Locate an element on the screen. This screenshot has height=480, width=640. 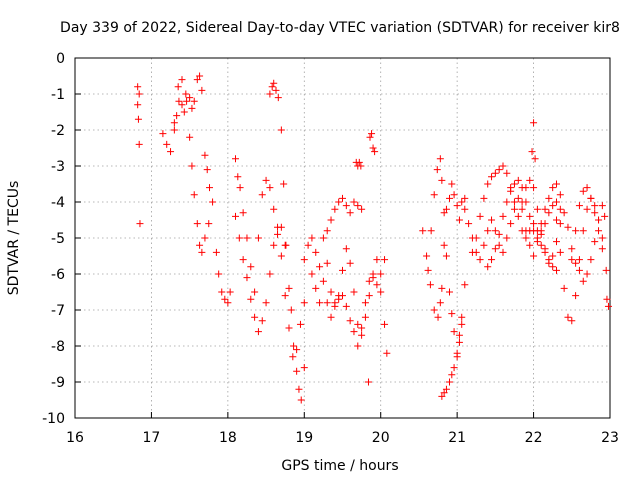
y-tick-label: -10 is located at coordinates (53, 419).